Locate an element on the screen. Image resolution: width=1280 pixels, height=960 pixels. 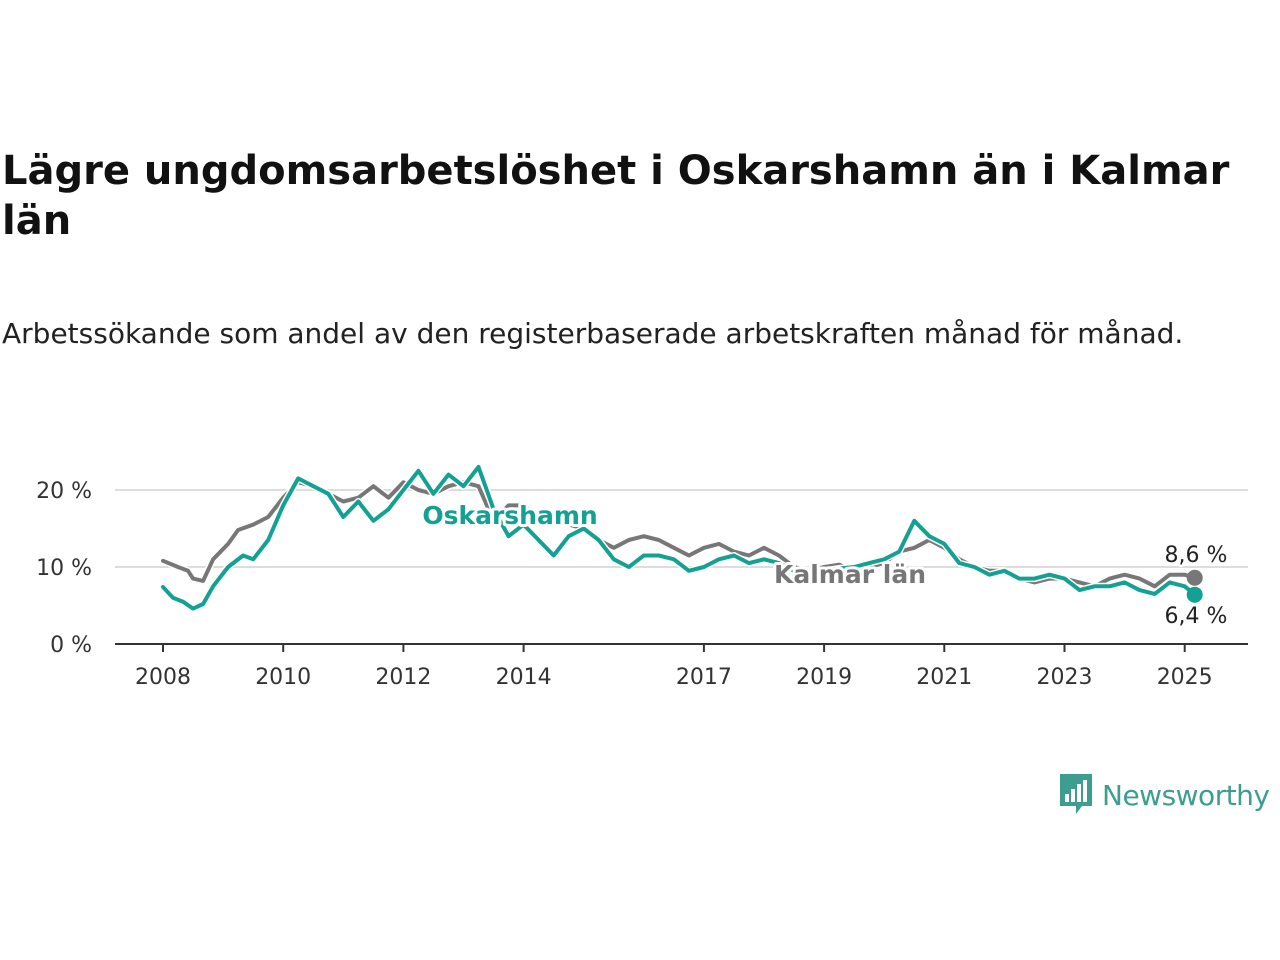
y-tick-label: 10 % is located at coordinates (64, 568).